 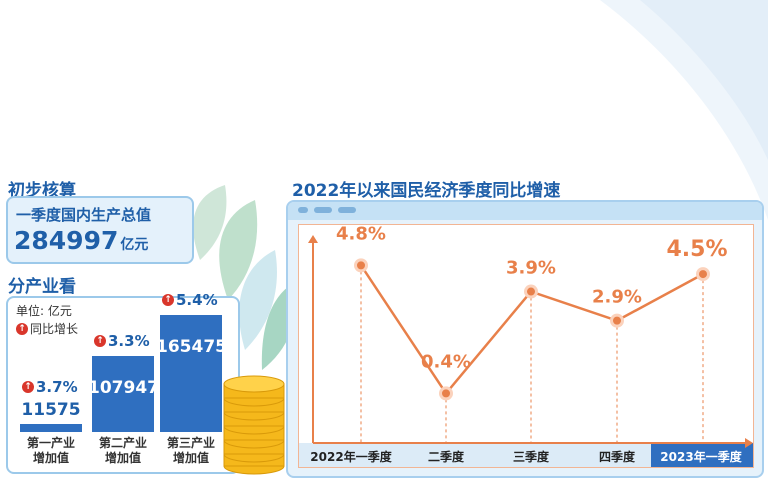 I want to click on sector-growth-label: 3.7%, so click(x=57, y=386).